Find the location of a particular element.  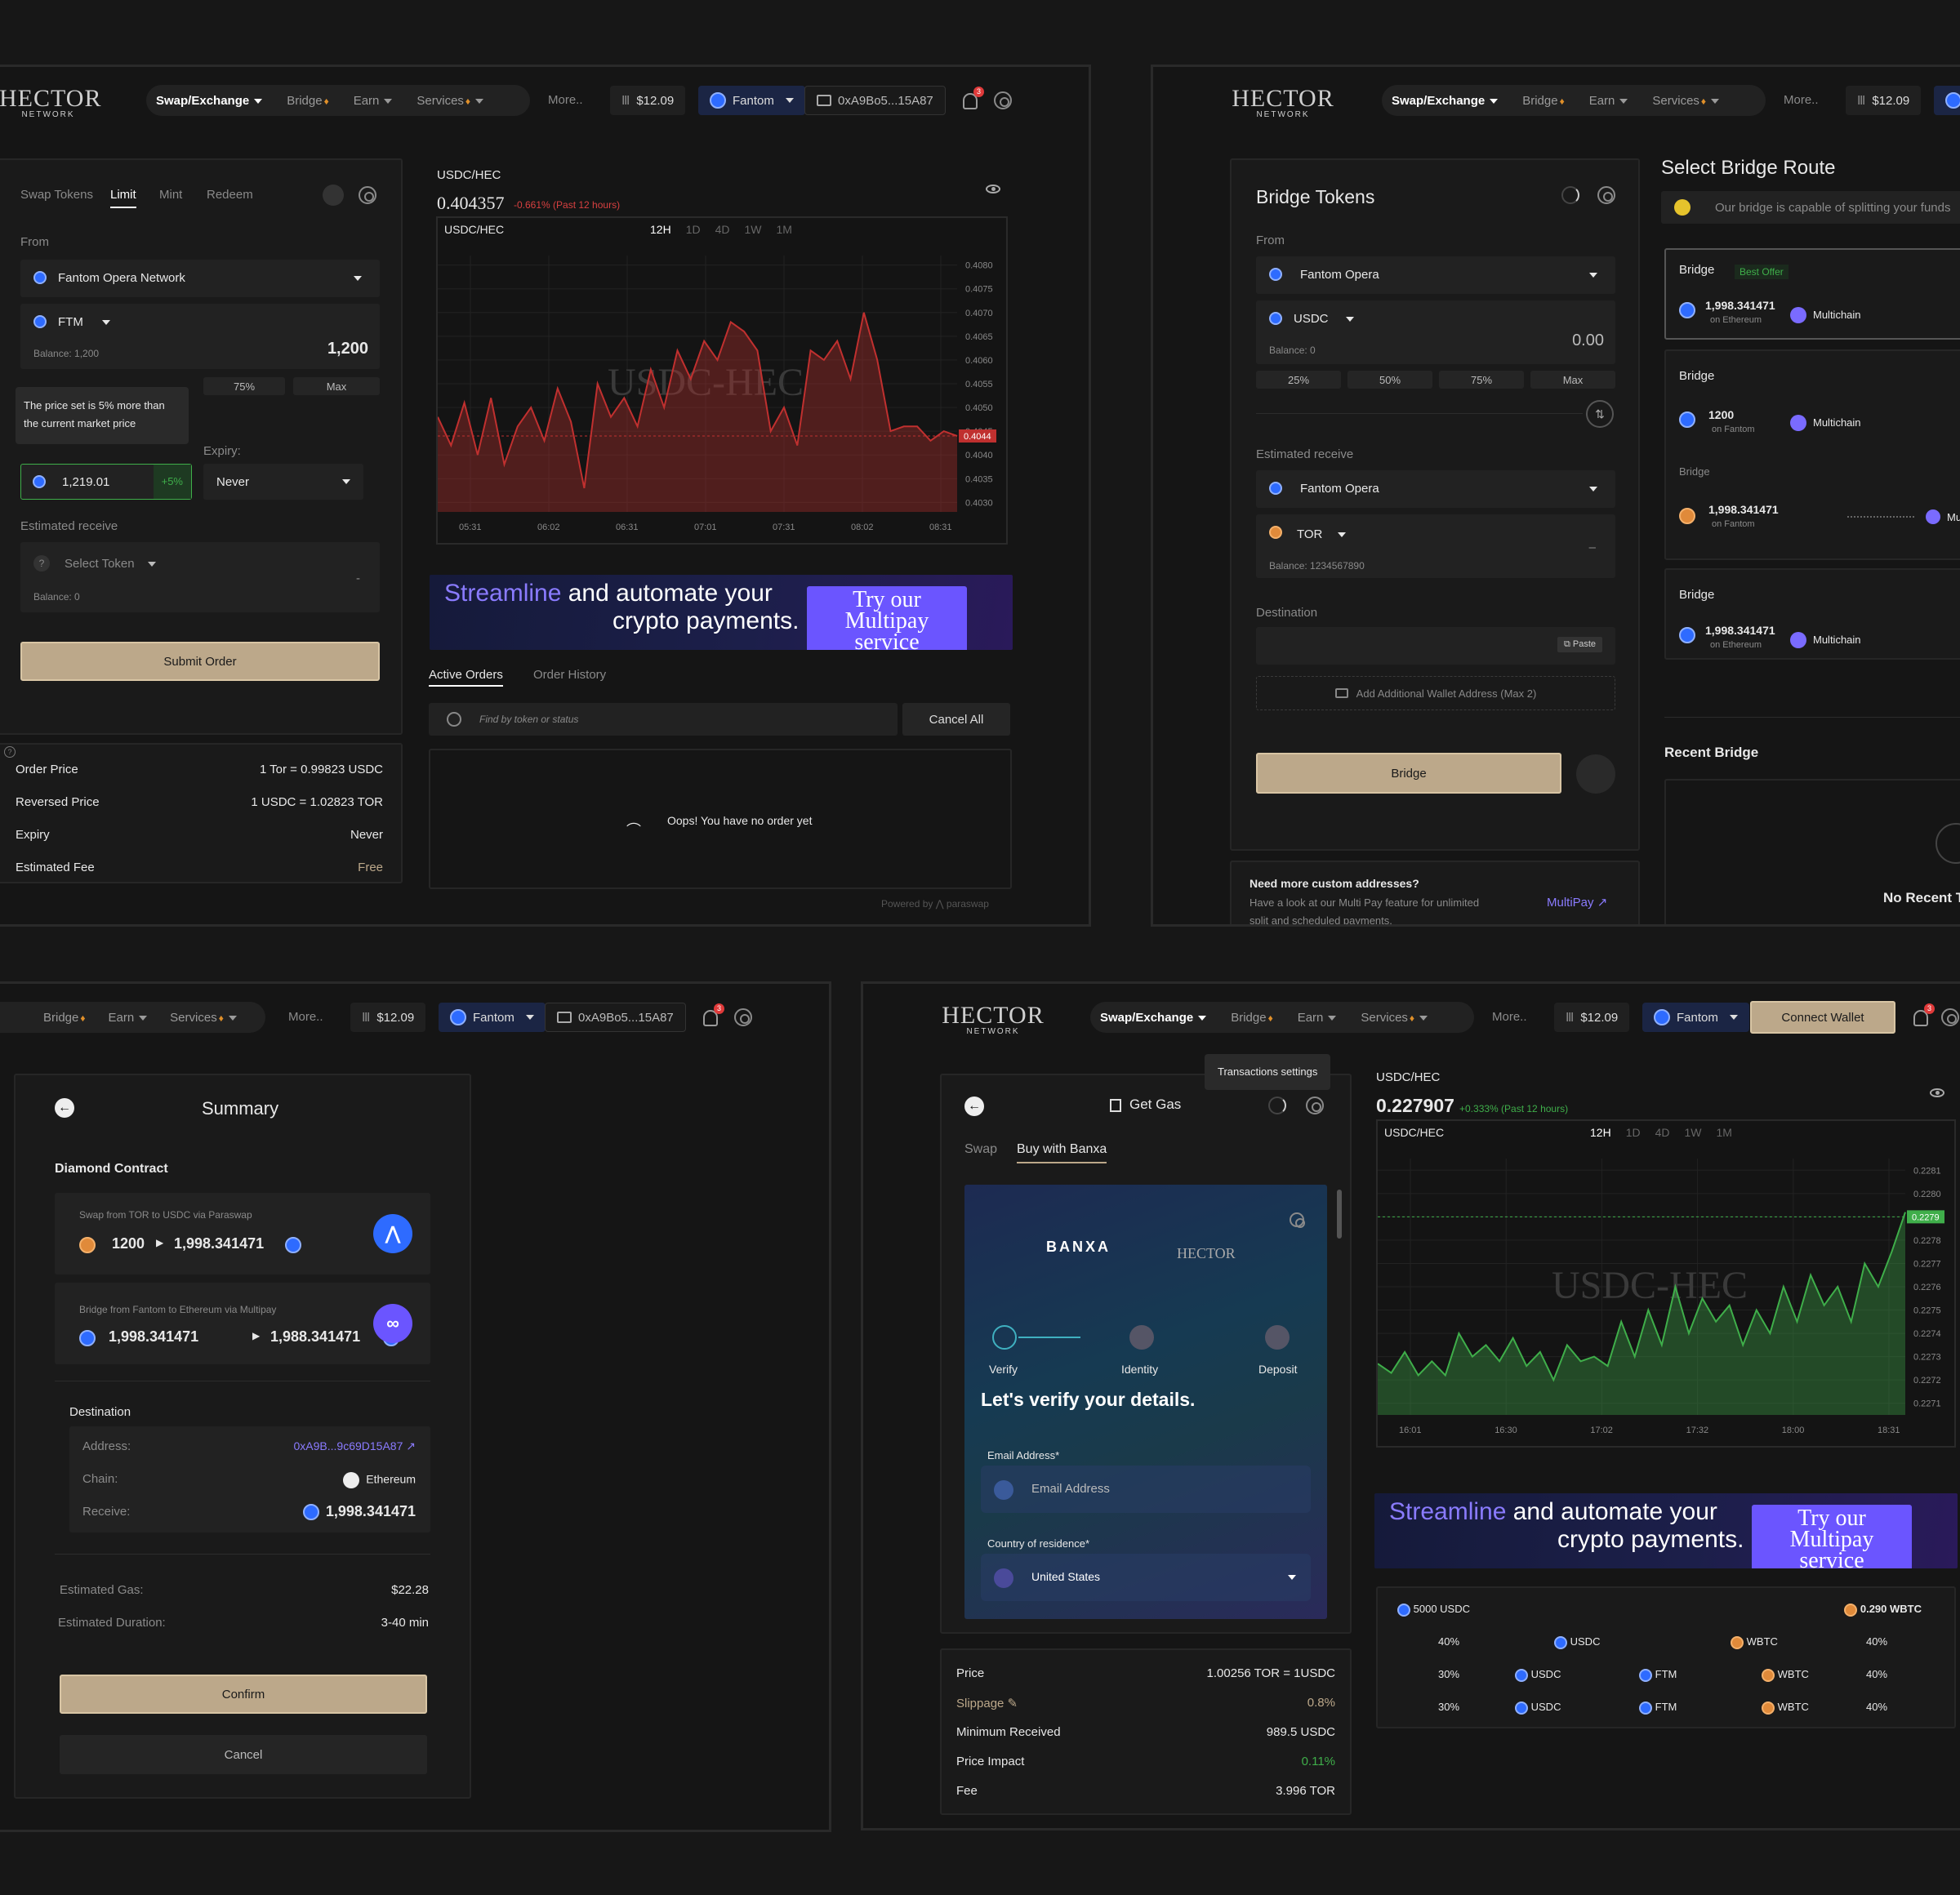

gas-refuel-icon is located at coordinates (1595, 774).